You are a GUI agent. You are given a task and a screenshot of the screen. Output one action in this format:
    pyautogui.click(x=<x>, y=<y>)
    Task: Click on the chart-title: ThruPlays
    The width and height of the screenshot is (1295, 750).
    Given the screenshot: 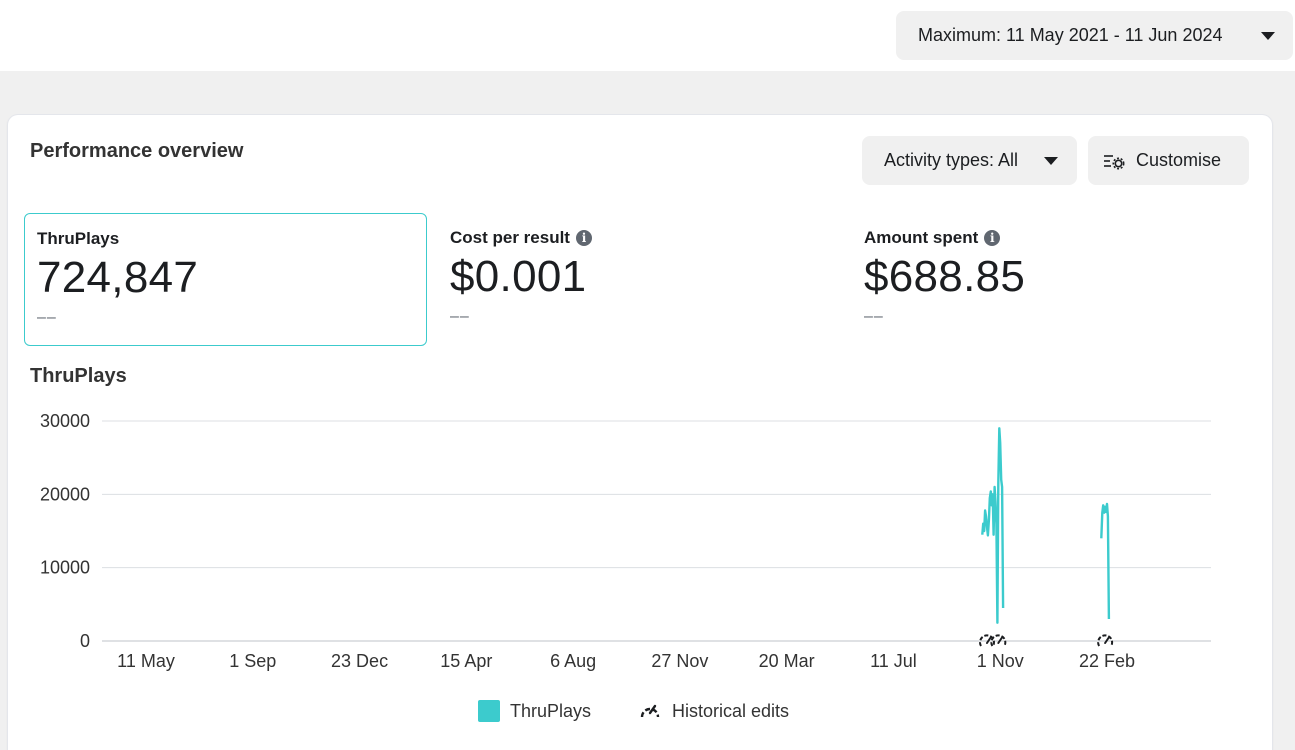 What is the action you would take?
    pyautogui.click(x=78, y=376)
    